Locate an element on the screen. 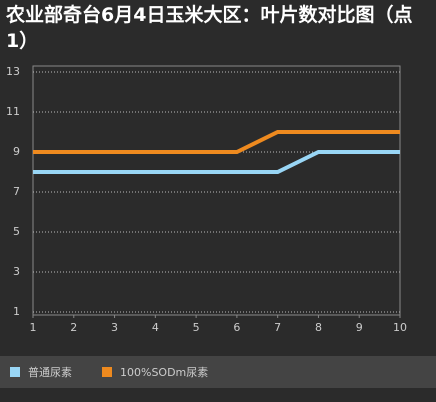 Image resolution: width=436 pixels, height=402 pixels. x-tick-label: 7 is located at coordinates (277, 327).